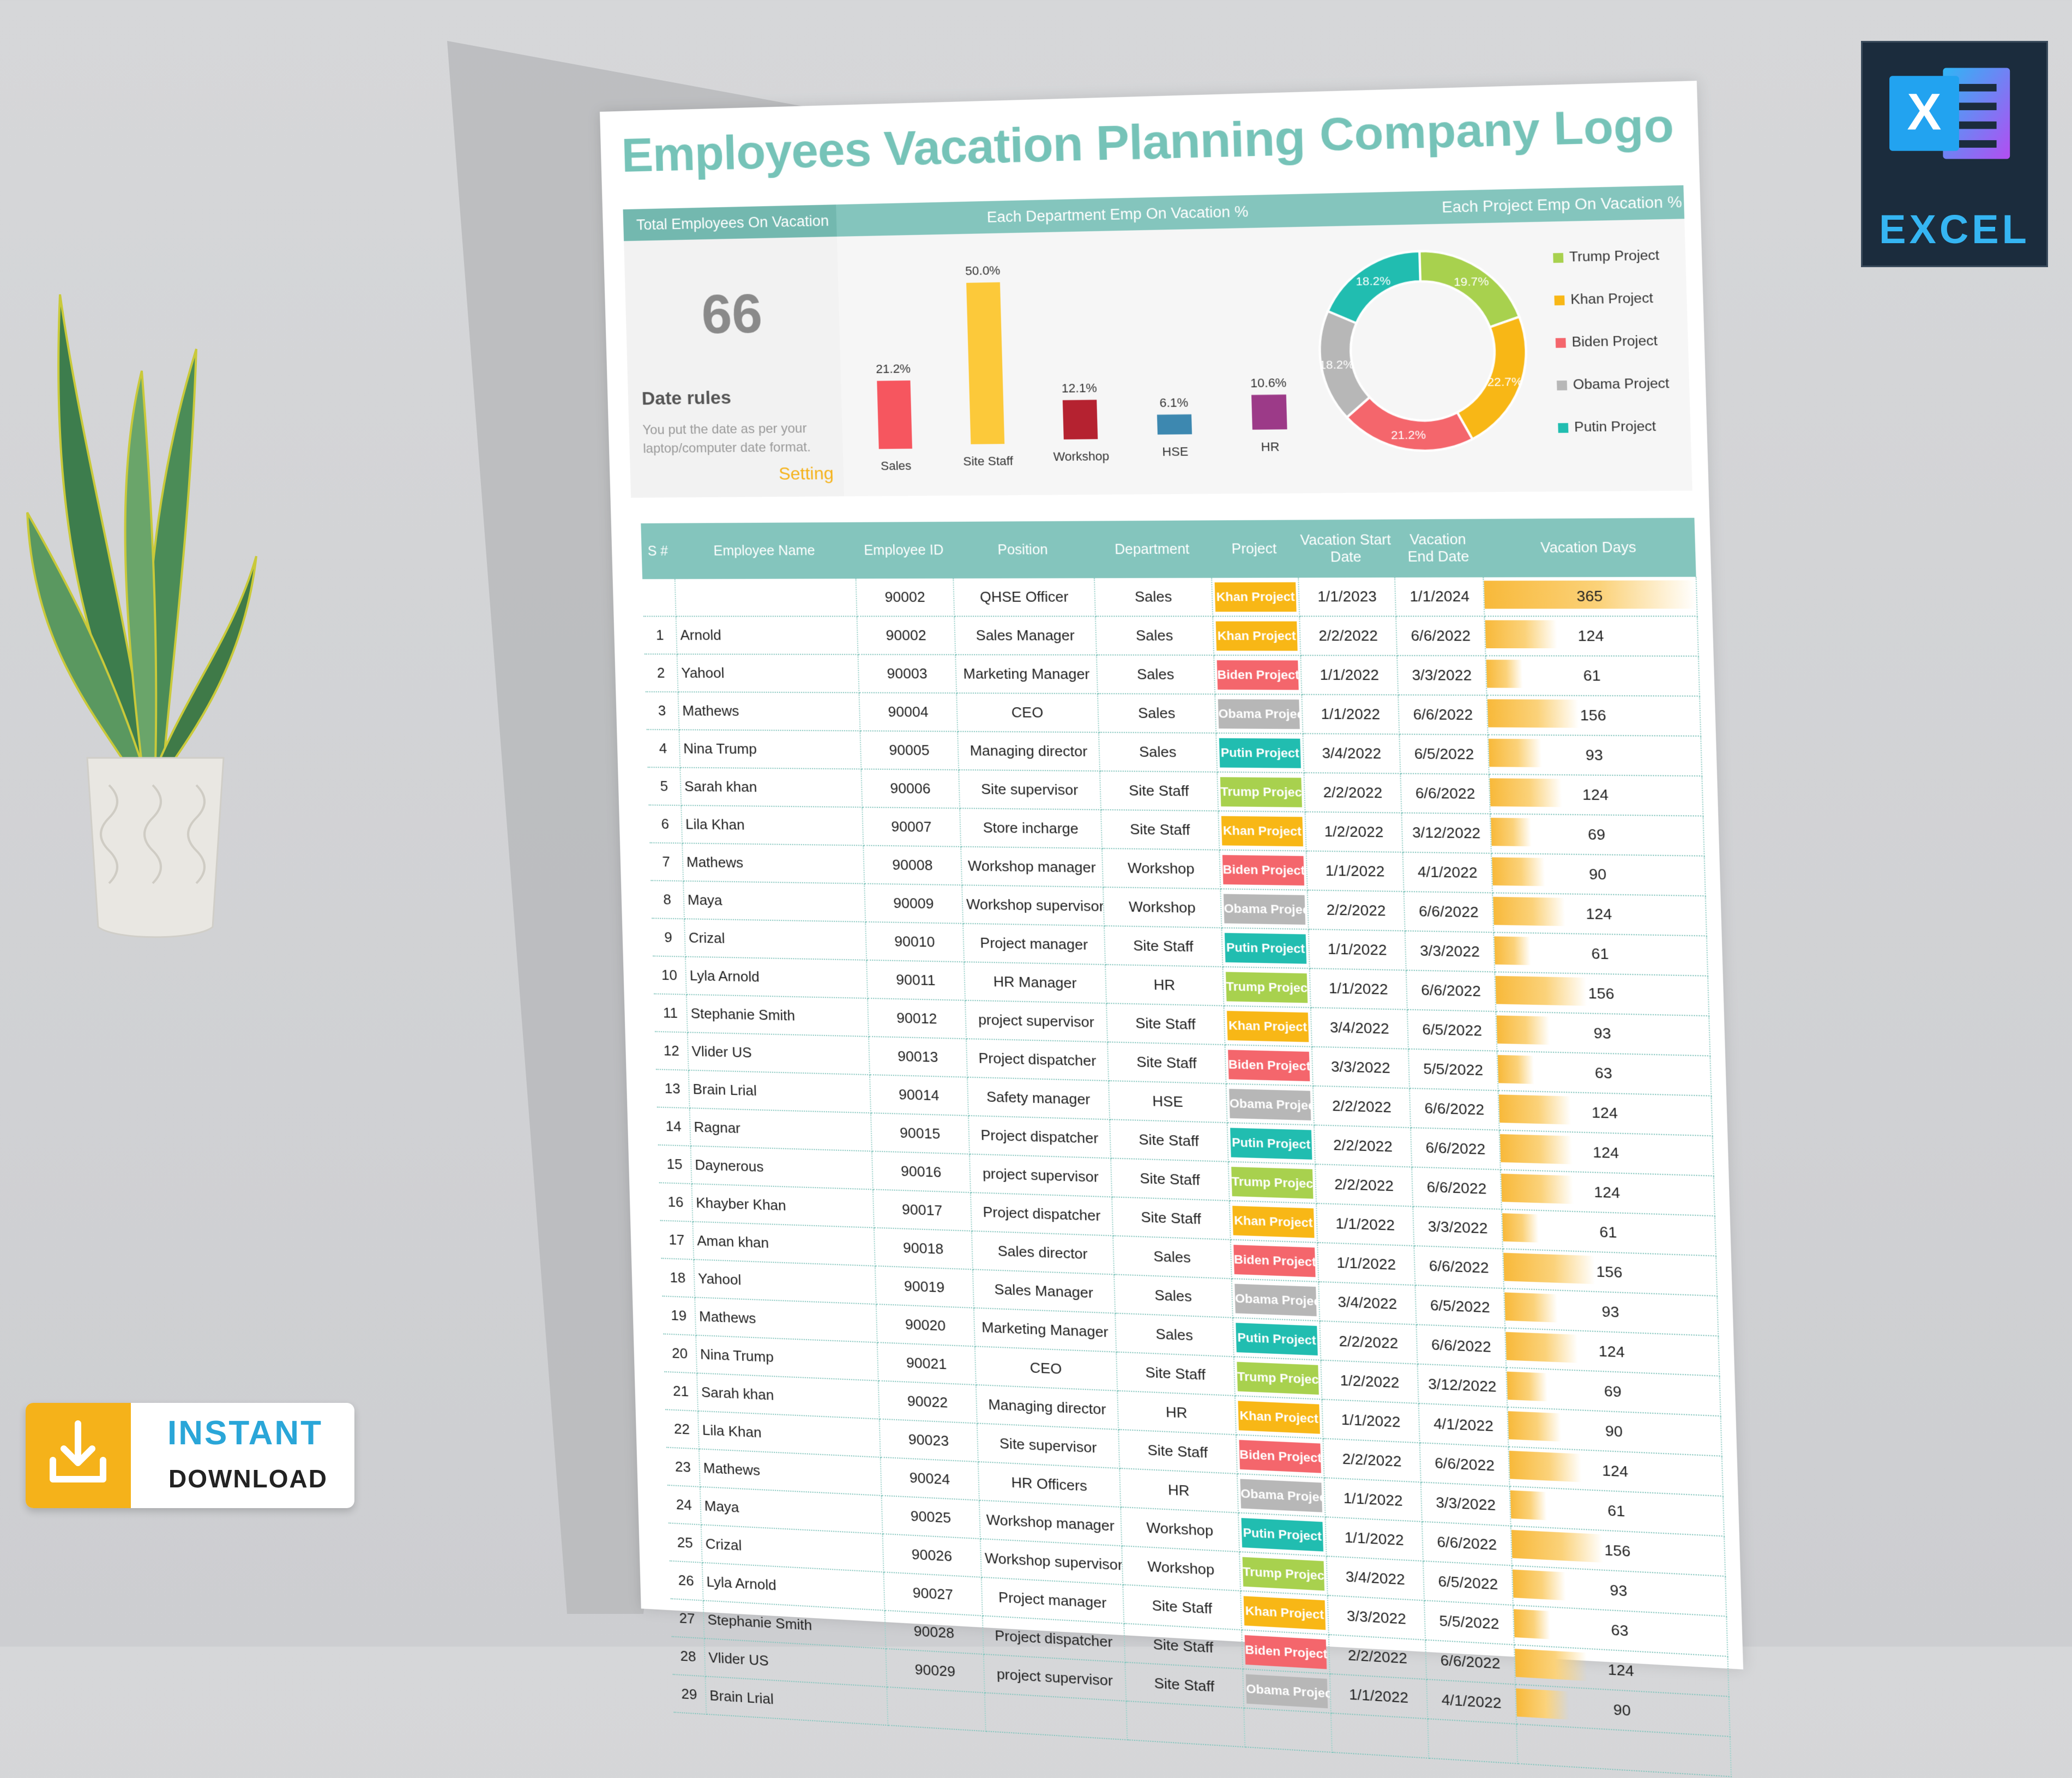 The height and width of the screenshot is (1778, 2072). What do you see at coordinates (1609, 1232) in the screenshot?
I see `cell-vacation-days: 61` at bounding box center [1609, 1232].